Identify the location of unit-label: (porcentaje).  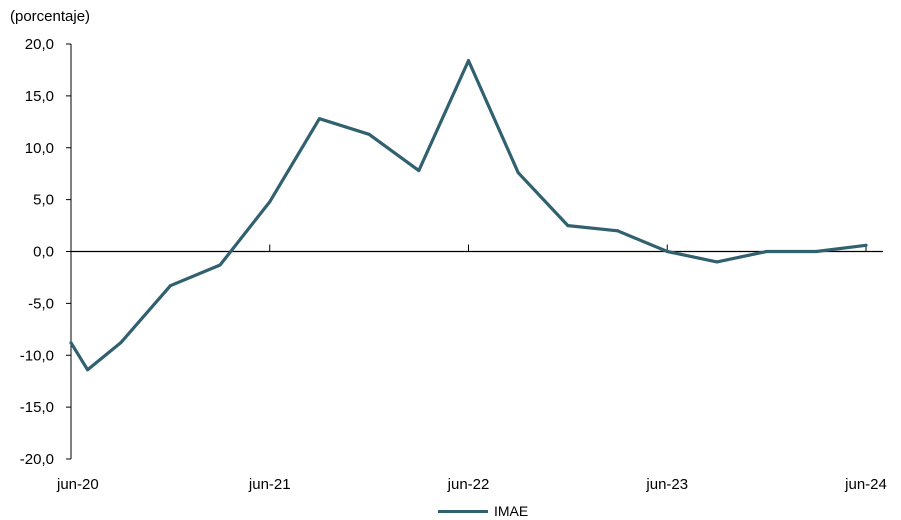
(50, 16).